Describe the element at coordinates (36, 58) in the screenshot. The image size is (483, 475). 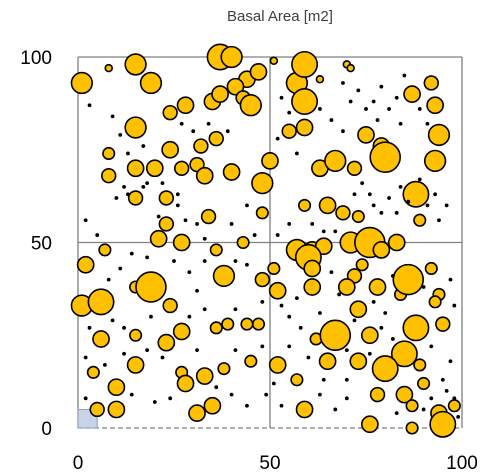
I see `y-tick-label: 100` at that location.